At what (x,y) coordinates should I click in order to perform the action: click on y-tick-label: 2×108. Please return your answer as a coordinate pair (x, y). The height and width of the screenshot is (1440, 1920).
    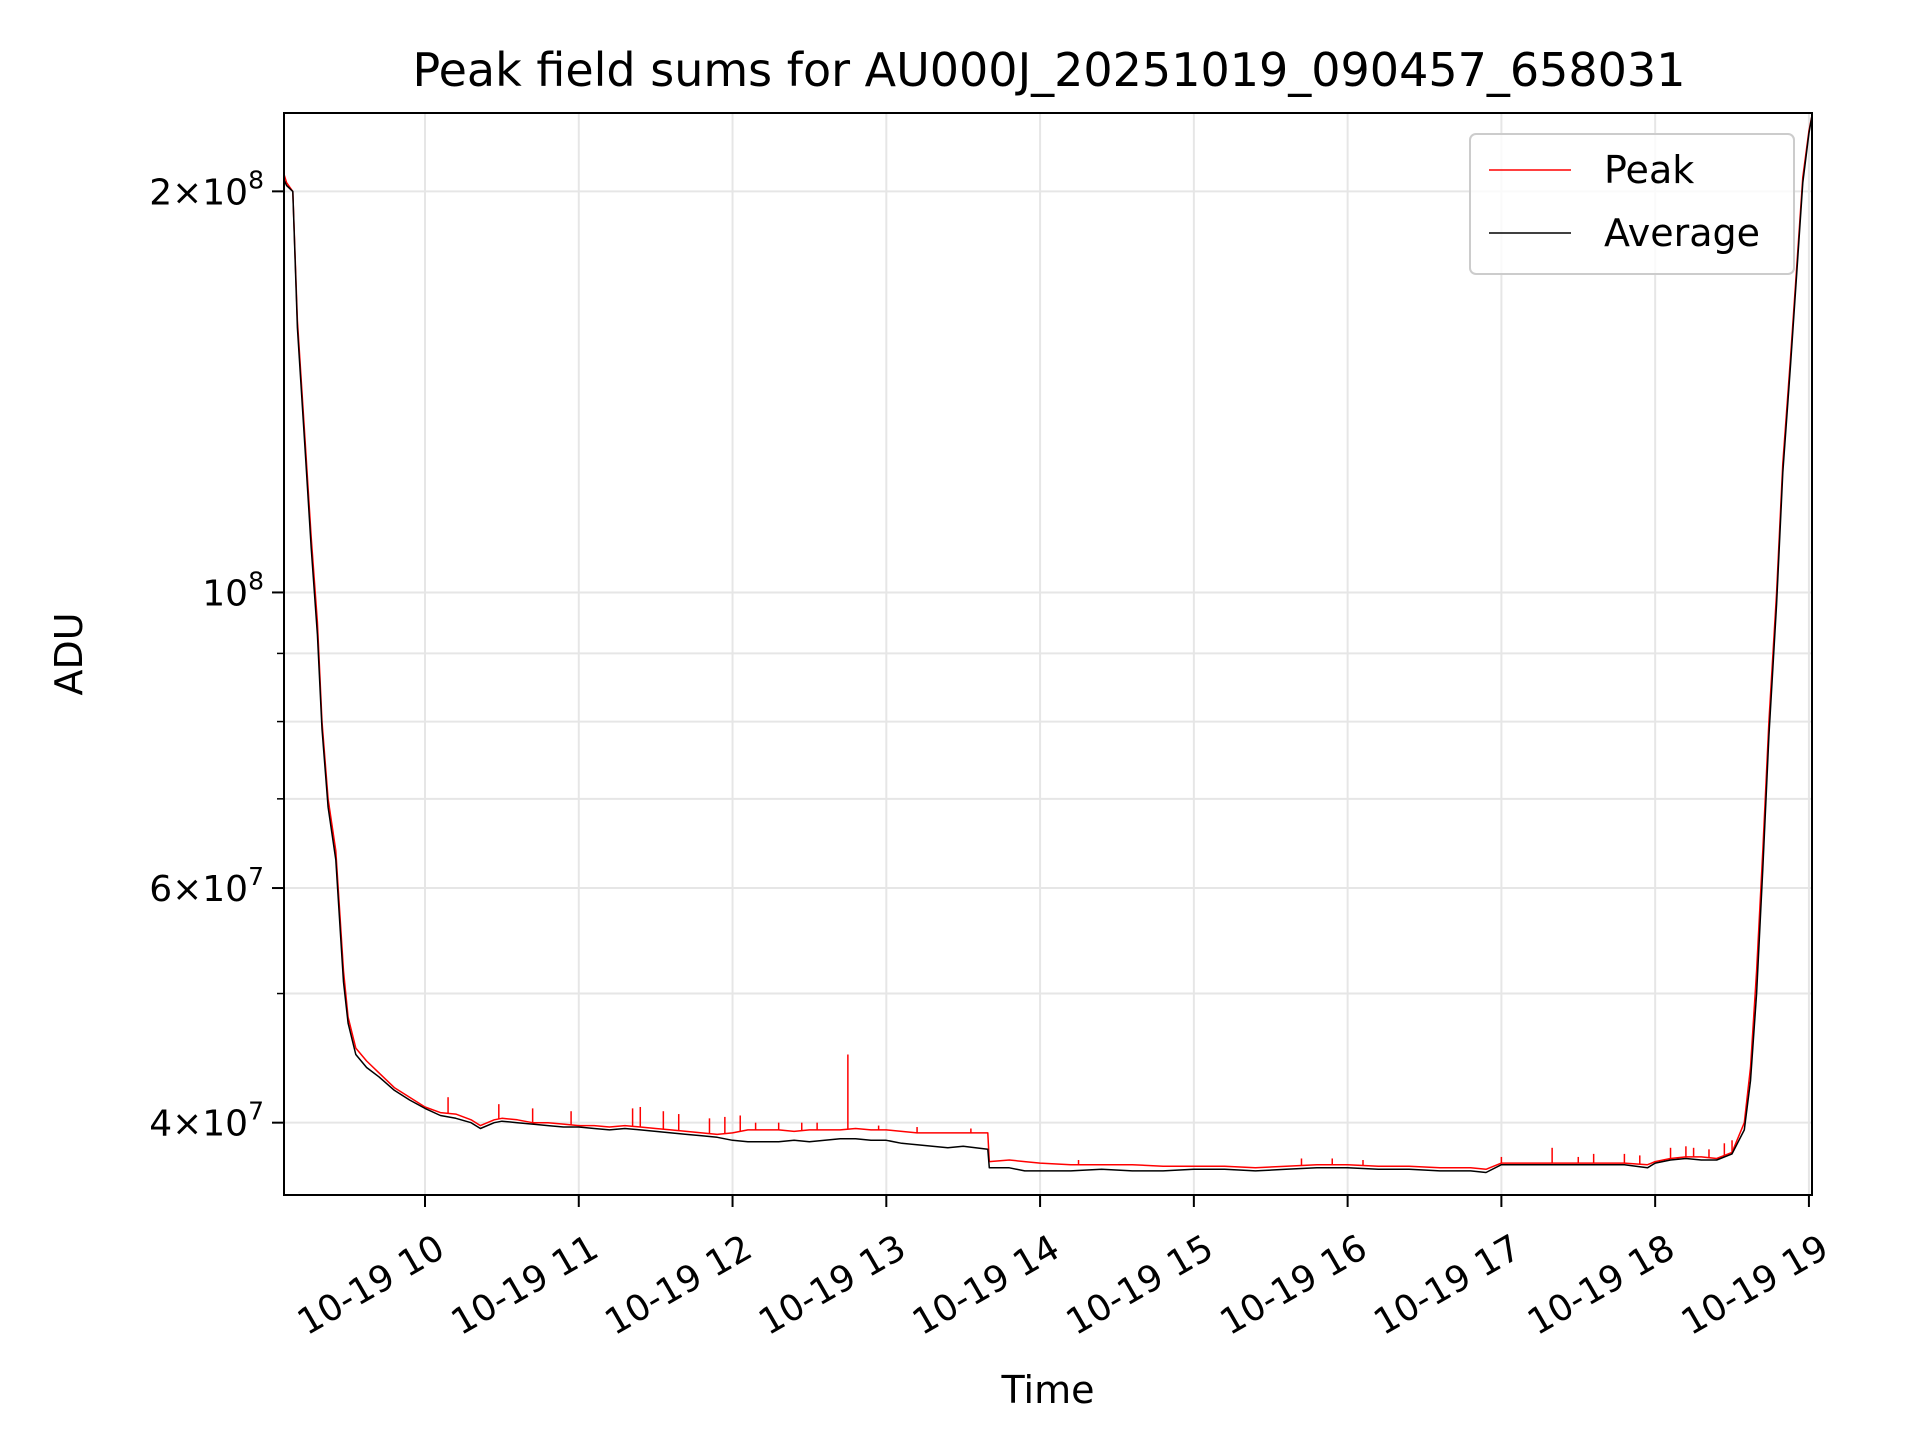
    Looking at the image, I should click on (206, 189).